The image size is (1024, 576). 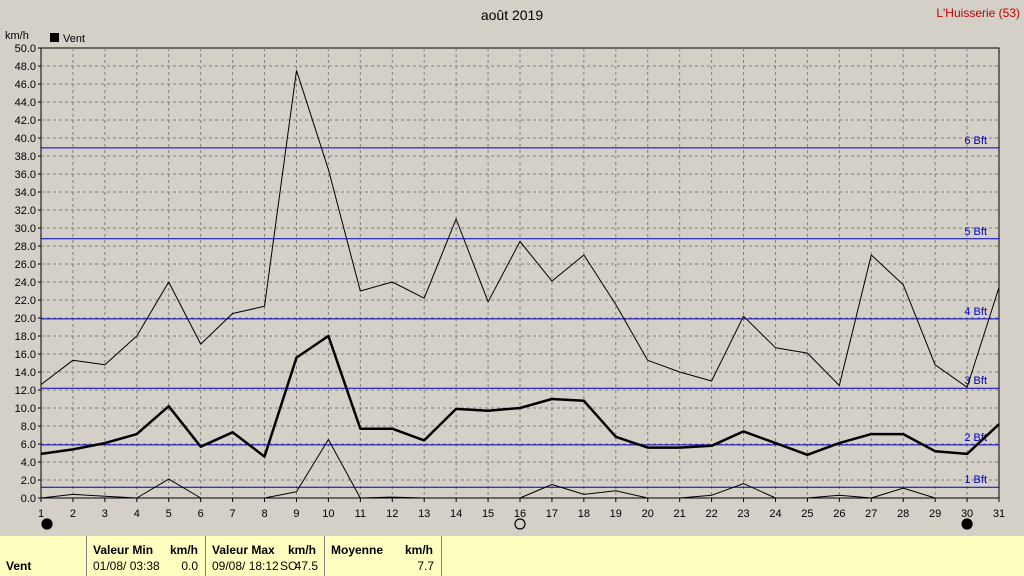 What do you see at coordinates (25, 139) in the screenshot?
I see `y-tick-label: 40.0` at bounding box center [25, 139].